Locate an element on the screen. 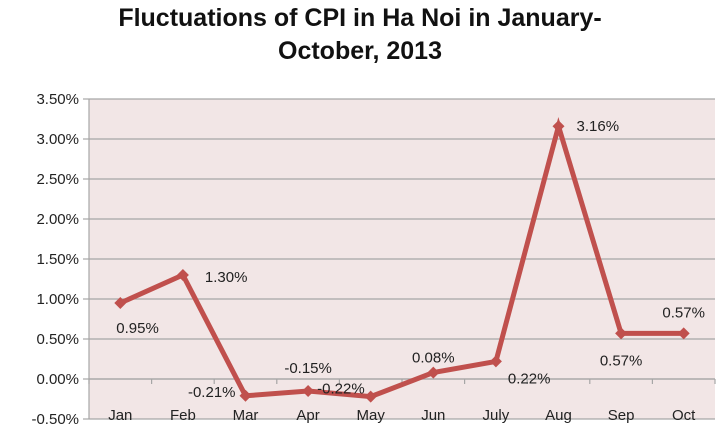 The width and height of the screenshot is (720, 432). y-tick-label: 0.50% is located at coordinates (57, 339).